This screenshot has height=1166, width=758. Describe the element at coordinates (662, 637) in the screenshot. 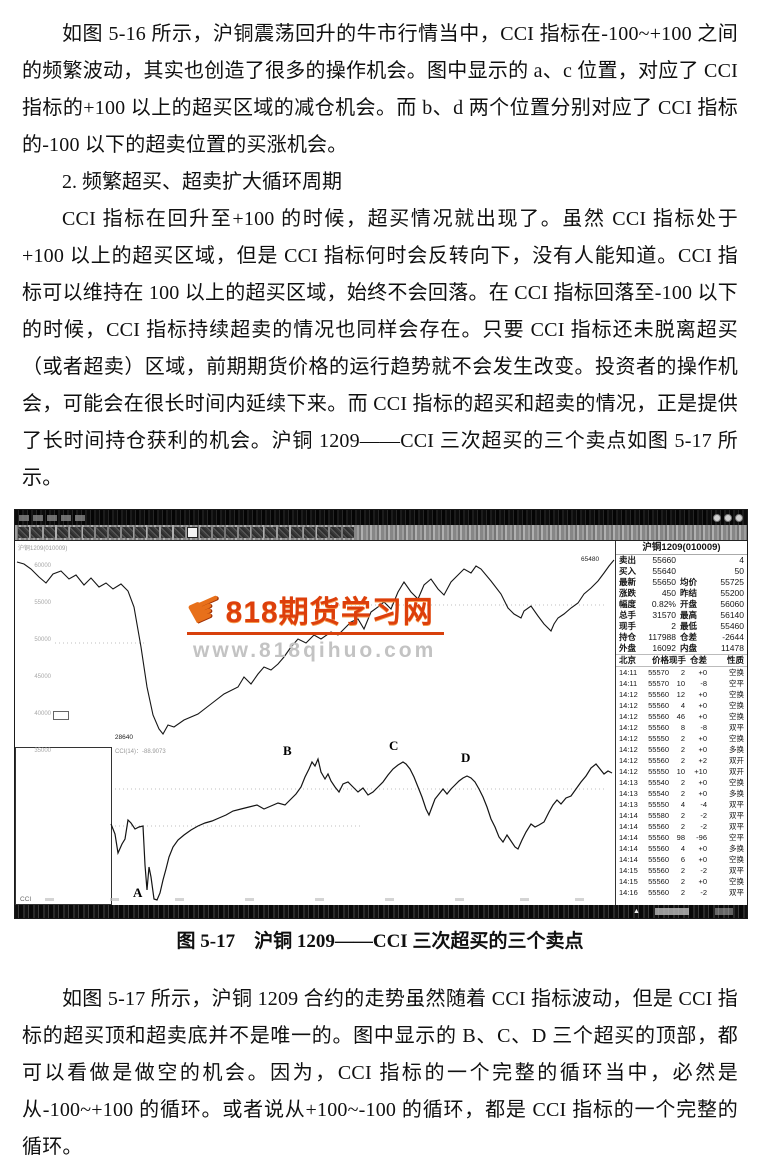

I see `quote-value: 117988` at that location.